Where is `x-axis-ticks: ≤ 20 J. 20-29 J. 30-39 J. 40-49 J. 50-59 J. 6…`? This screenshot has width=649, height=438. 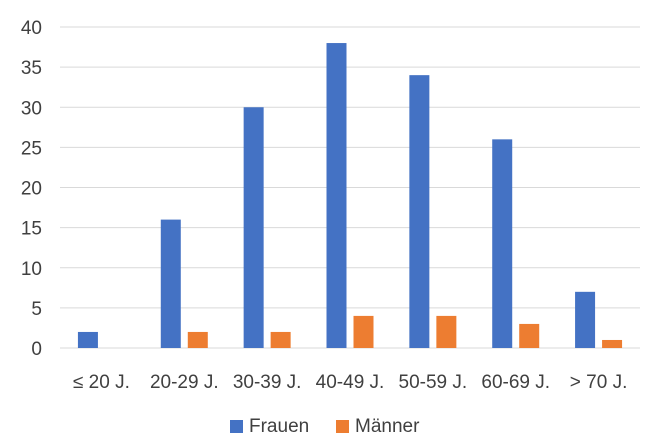
x-axis-ticks: ≤ 20 J. 20-29 J. 30-39 J. 40-49 J. 50-59 J. 6… is located at coordinates (350, 382).